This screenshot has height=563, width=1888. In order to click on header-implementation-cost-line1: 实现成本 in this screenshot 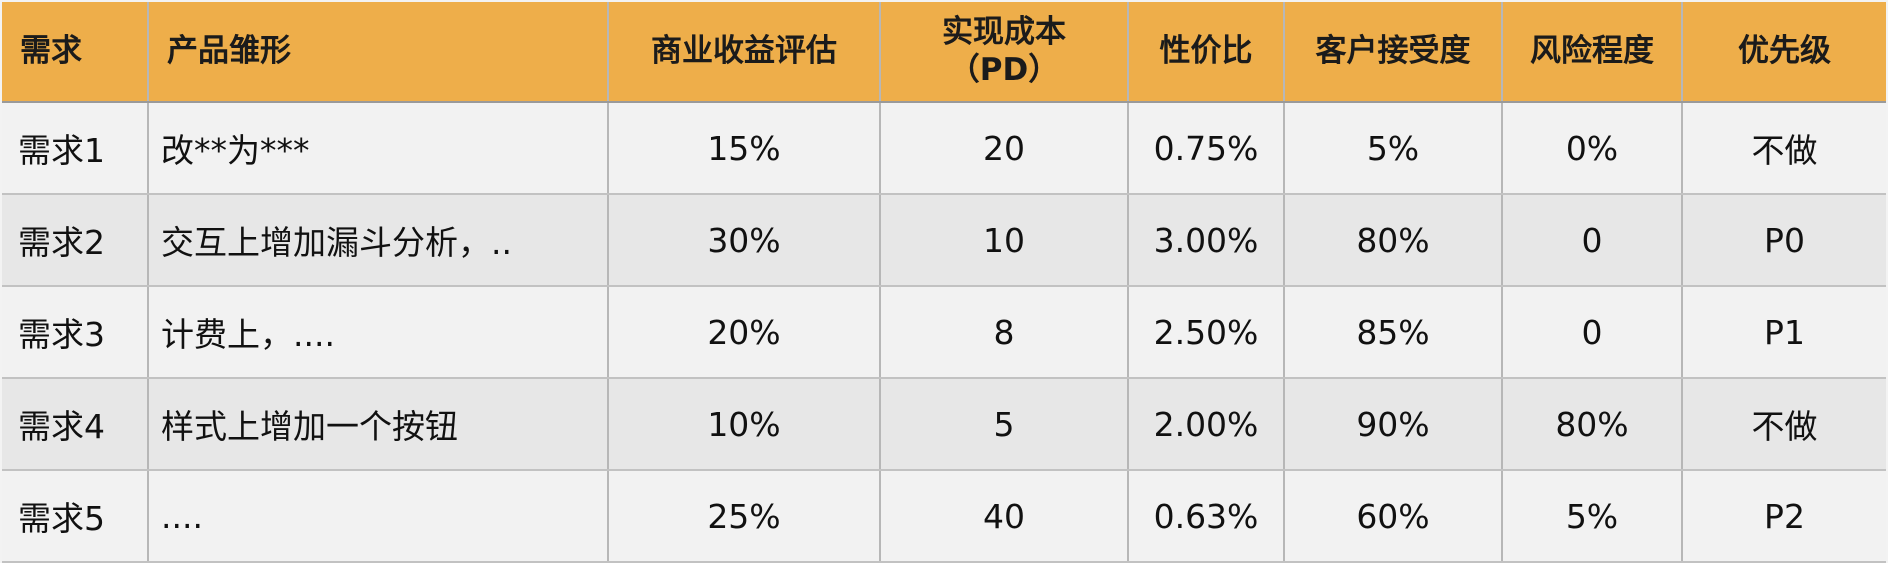, I will do `click(1004, 31)`.